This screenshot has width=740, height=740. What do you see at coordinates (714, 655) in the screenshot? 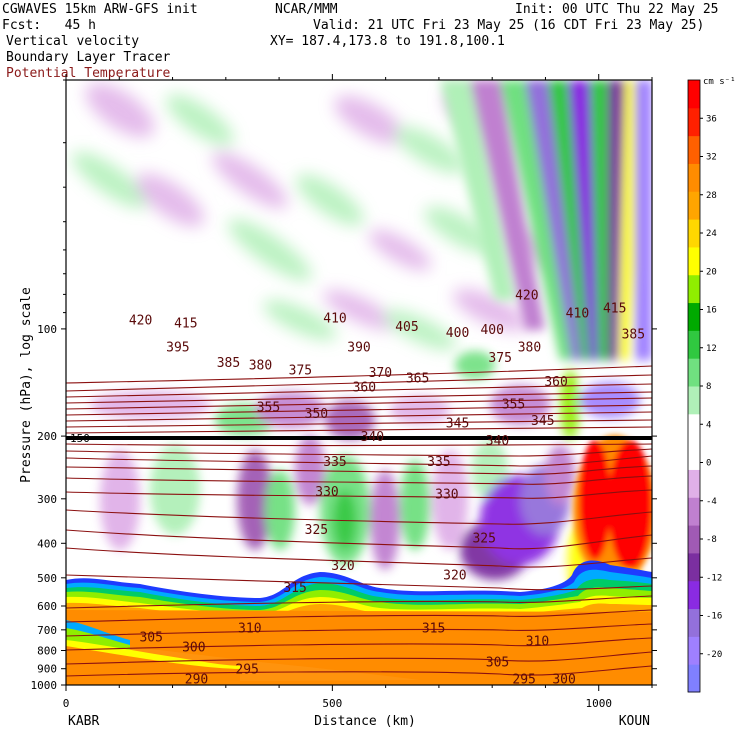
I see `colorbar-tick-label: -20` at bounding box center [714, 655].